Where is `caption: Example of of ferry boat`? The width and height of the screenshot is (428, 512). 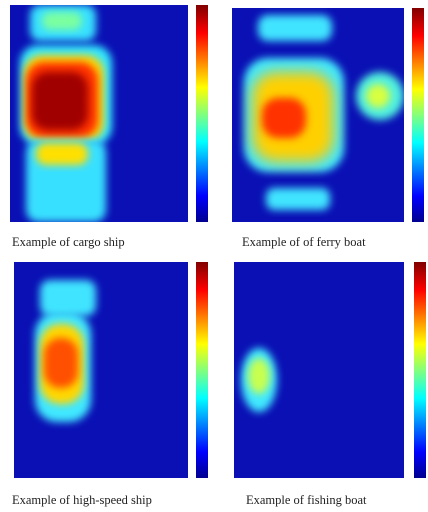
caption: Example of of ferry boat is located at coordinates (304, 242).